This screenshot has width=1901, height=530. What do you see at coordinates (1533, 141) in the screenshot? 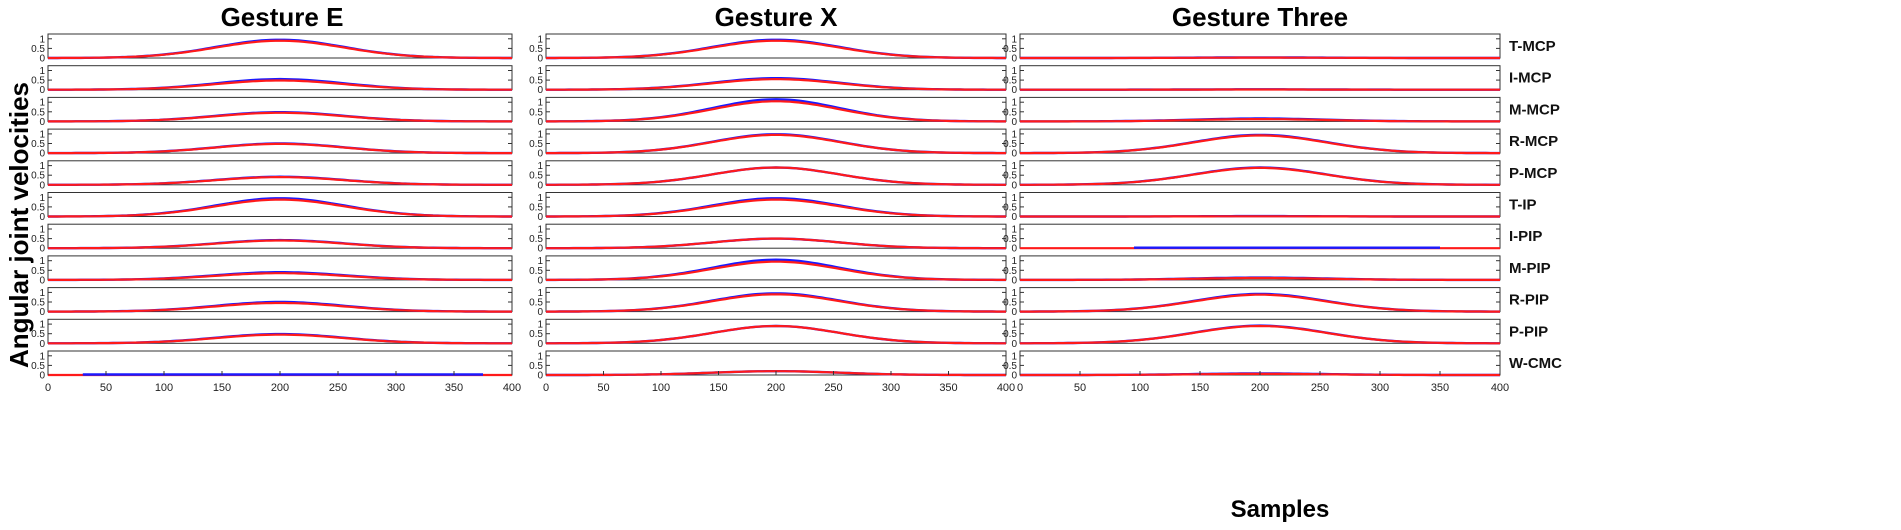
I see `row-label: R-MCP` at bounding box center [1533, 141].